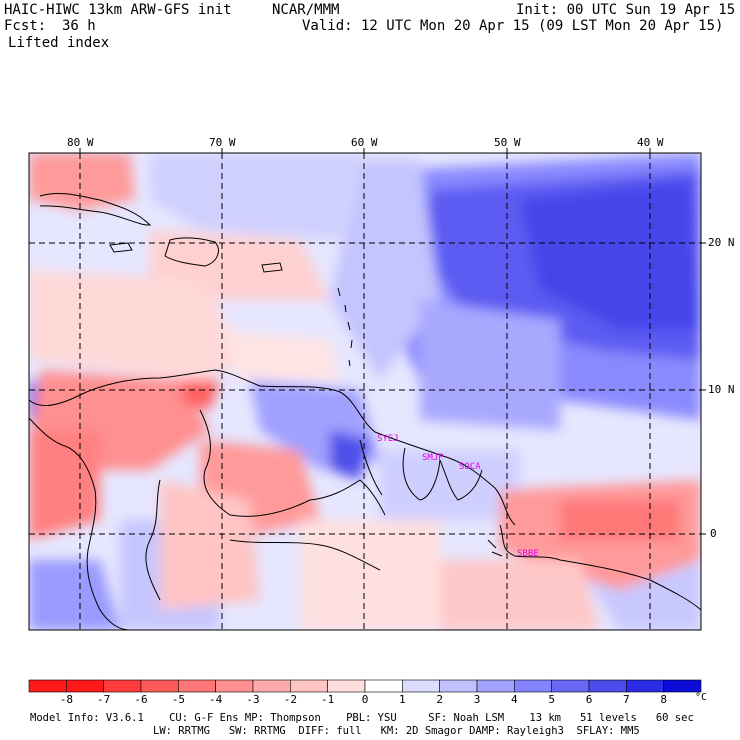  I want to click on org-label: NCAR/MMM, so click(306, 10).